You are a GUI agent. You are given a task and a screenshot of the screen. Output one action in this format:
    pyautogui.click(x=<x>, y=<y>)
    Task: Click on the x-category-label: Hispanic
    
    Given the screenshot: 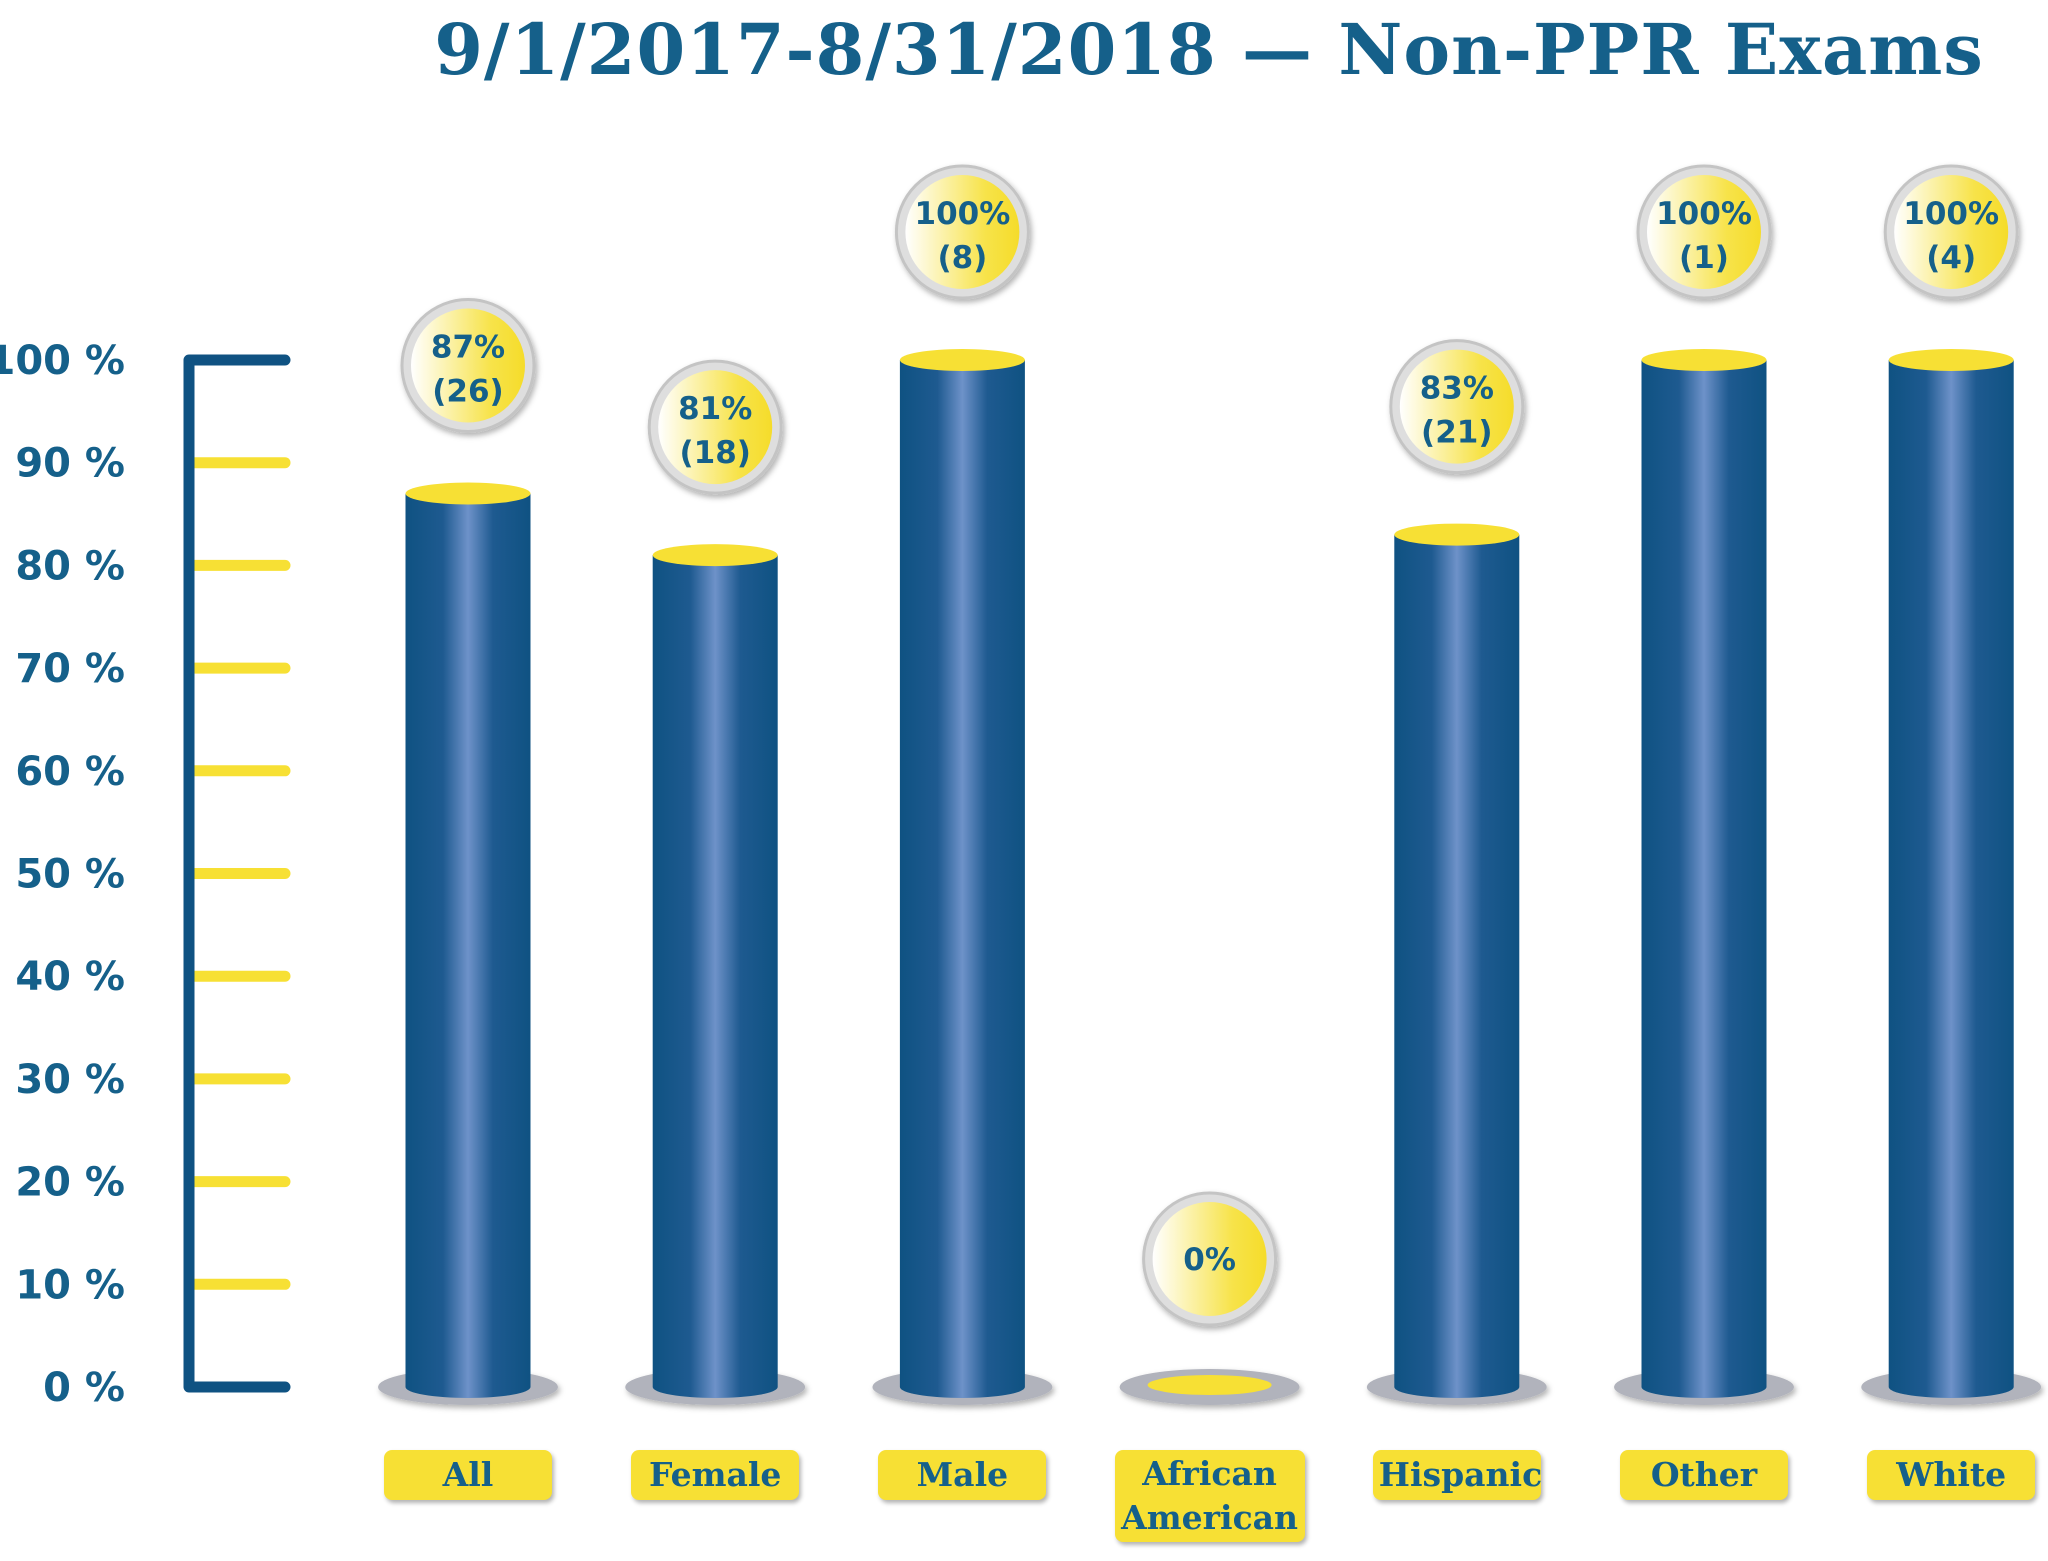 What is the action you would take?
    pyautogui.click(x=1457, y=1475)
    